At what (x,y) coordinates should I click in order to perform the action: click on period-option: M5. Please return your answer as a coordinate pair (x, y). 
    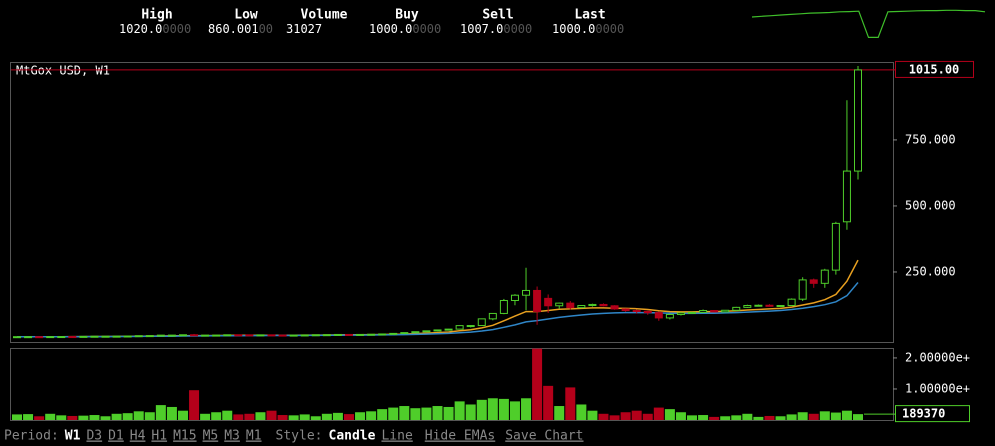
    Looking at the image, I should click on (211, 436).